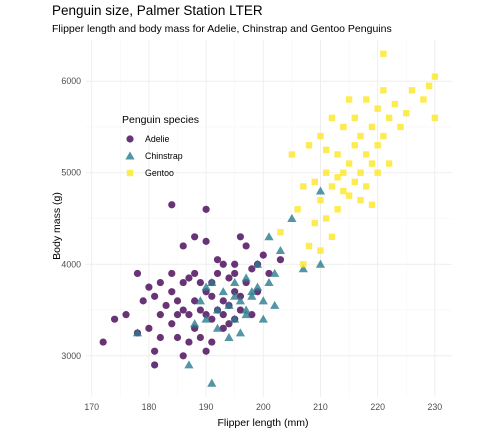 This screenshot has height=432, width=504. Describe the element at coordinates (157, 139) in the screenshot. I see `legend-label: Adelie` at that location.